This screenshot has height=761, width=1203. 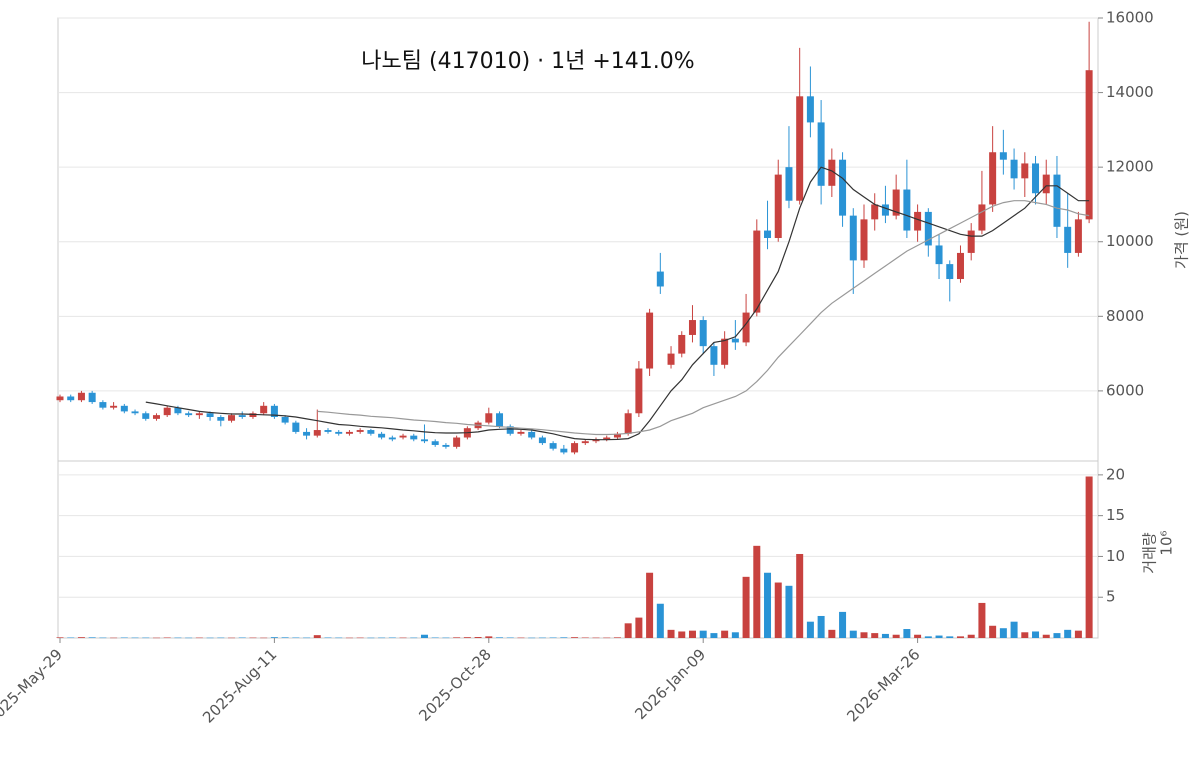 I want to click on x-tick-label: 2025-May-29, so click(x=33, y=686).